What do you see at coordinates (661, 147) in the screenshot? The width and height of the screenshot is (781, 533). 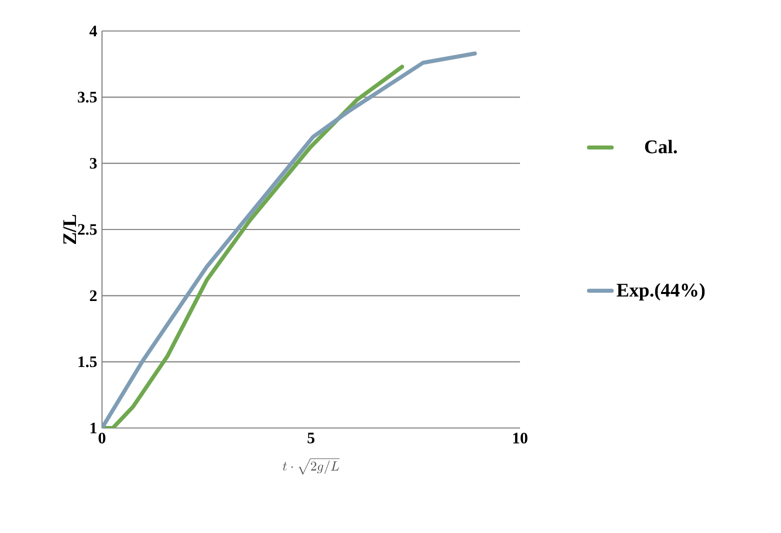 I see `legend-label: Cal.` at bounding box center [661, 147].